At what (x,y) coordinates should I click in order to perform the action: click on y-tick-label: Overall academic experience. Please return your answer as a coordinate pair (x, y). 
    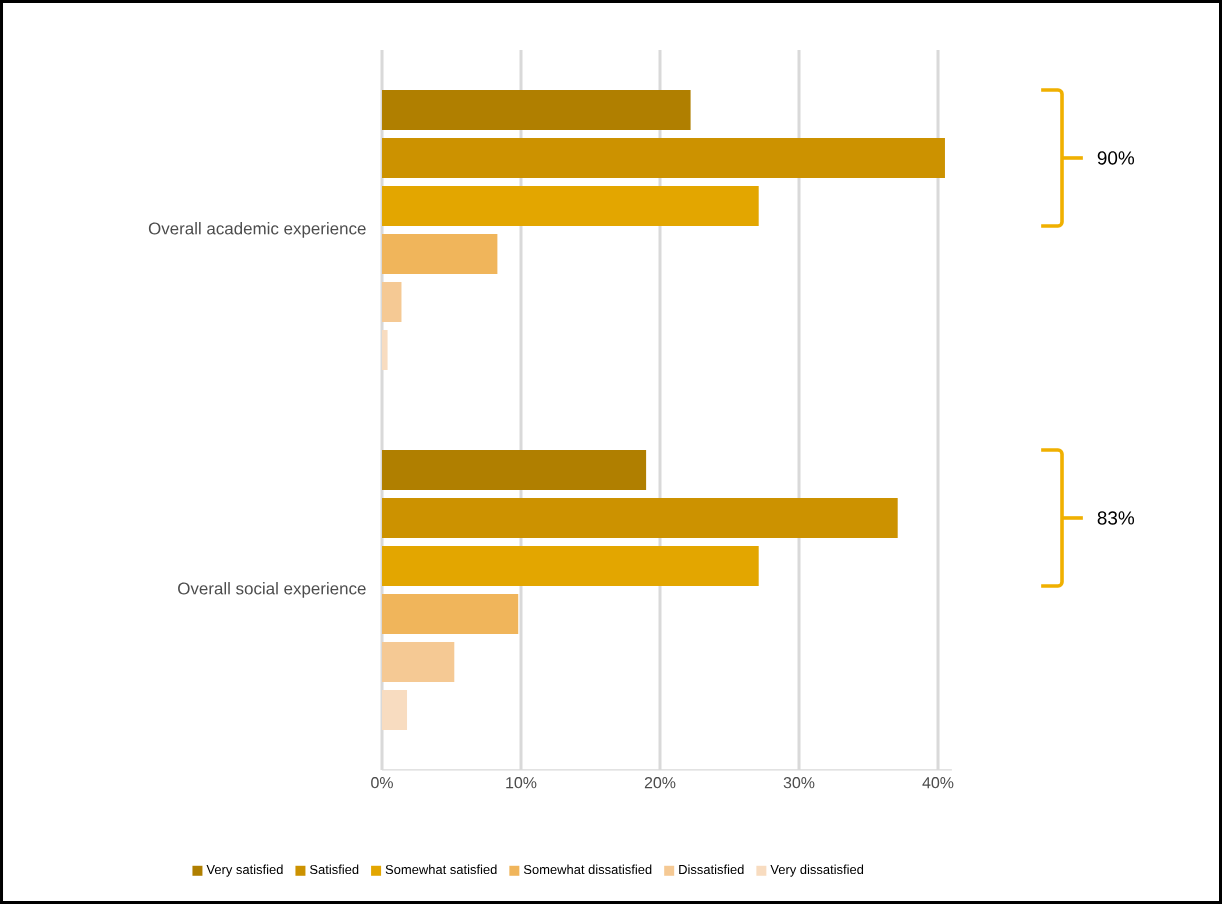
    Looking at the image, I should click on (257, 230).